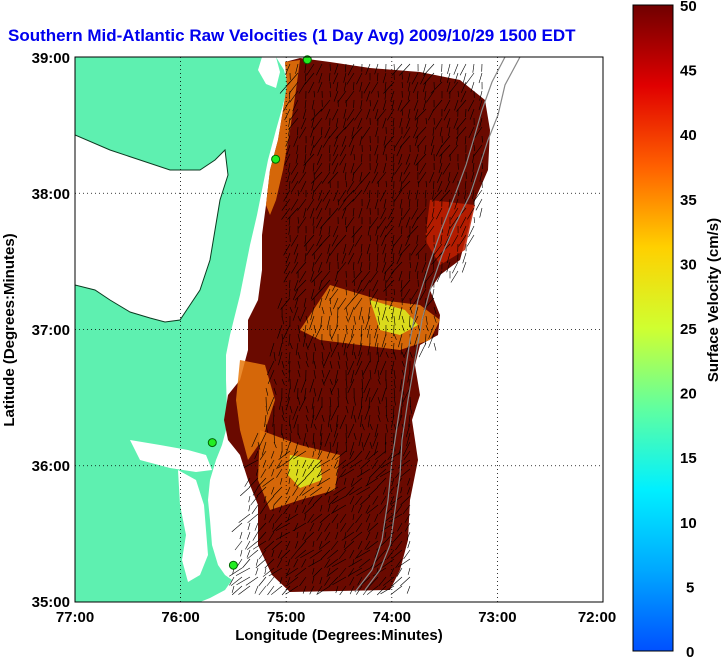  What do you see at coordinates (51, 58) in the screenshot?
I see `y-tick-label: 39:00` at bounding box center [51, 58].